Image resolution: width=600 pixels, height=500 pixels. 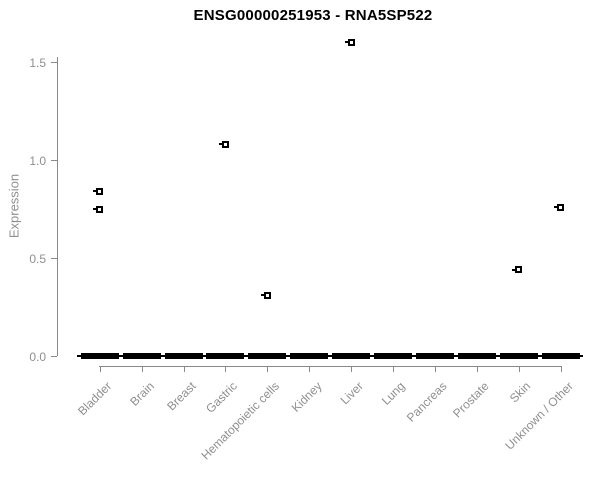 I want to click on y-tick-label: 1.5, so click(x=37, y=62).